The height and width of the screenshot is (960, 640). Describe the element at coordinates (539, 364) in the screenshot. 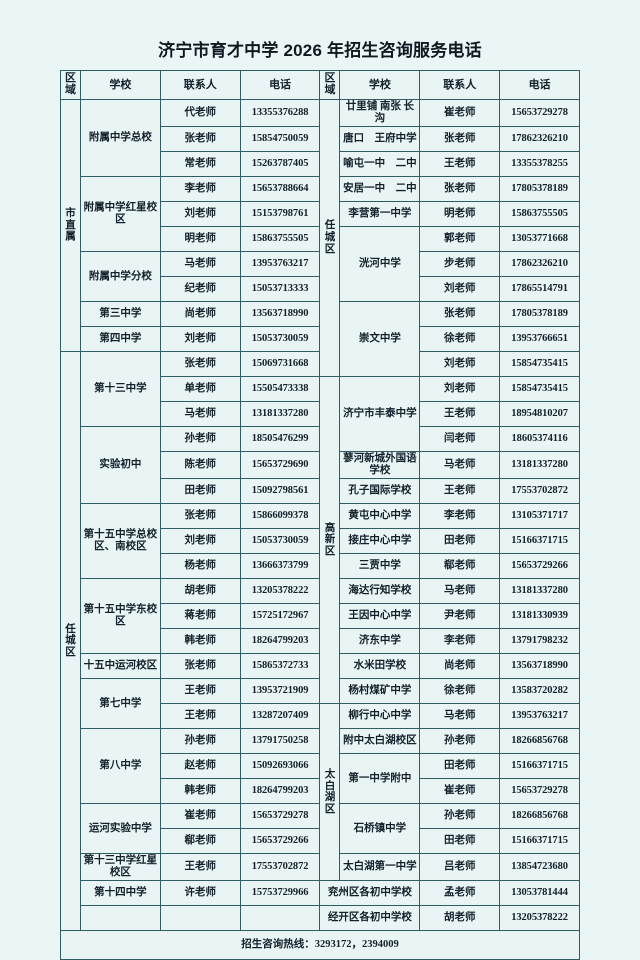

I see `phone-number-right: 15854735415` at that location.